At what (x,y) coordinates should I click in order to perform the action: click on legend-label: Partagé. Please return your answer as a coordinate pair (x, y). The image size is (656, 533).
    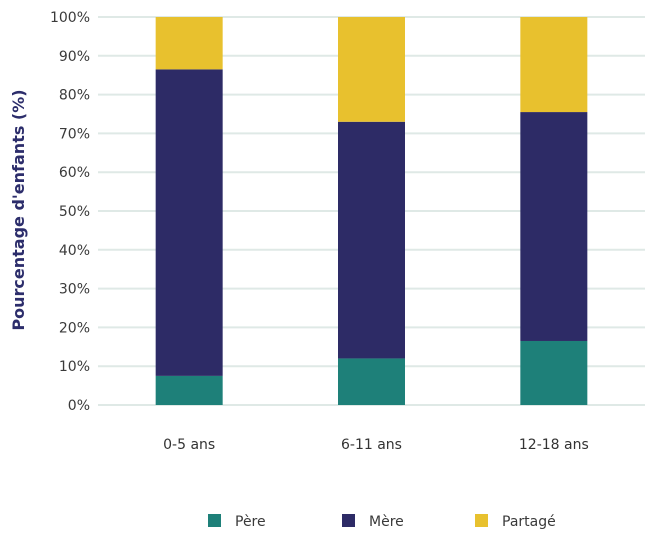
    Looking at the image, I should click on (529, 522).